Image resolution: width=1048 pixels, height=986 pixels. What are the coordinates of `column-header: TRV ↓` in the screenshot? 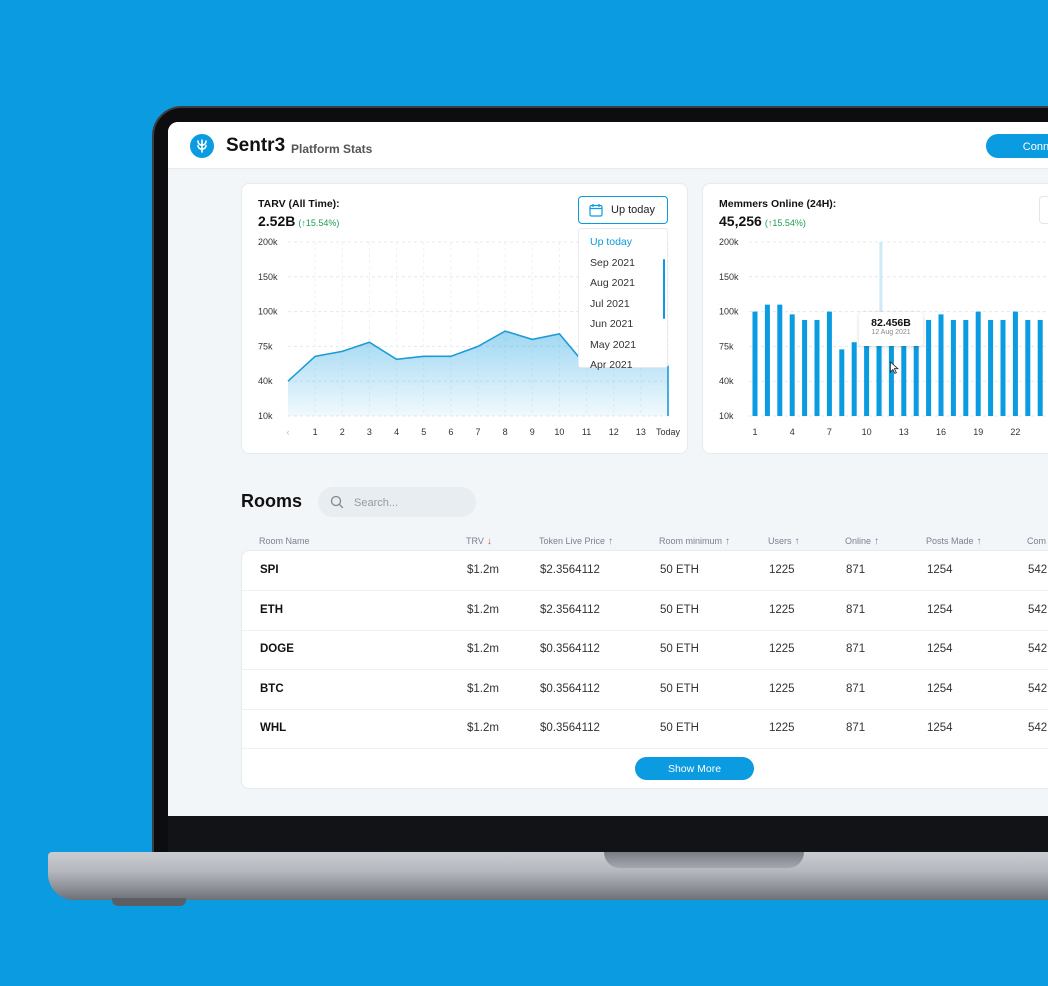 It's located at (479, 541).